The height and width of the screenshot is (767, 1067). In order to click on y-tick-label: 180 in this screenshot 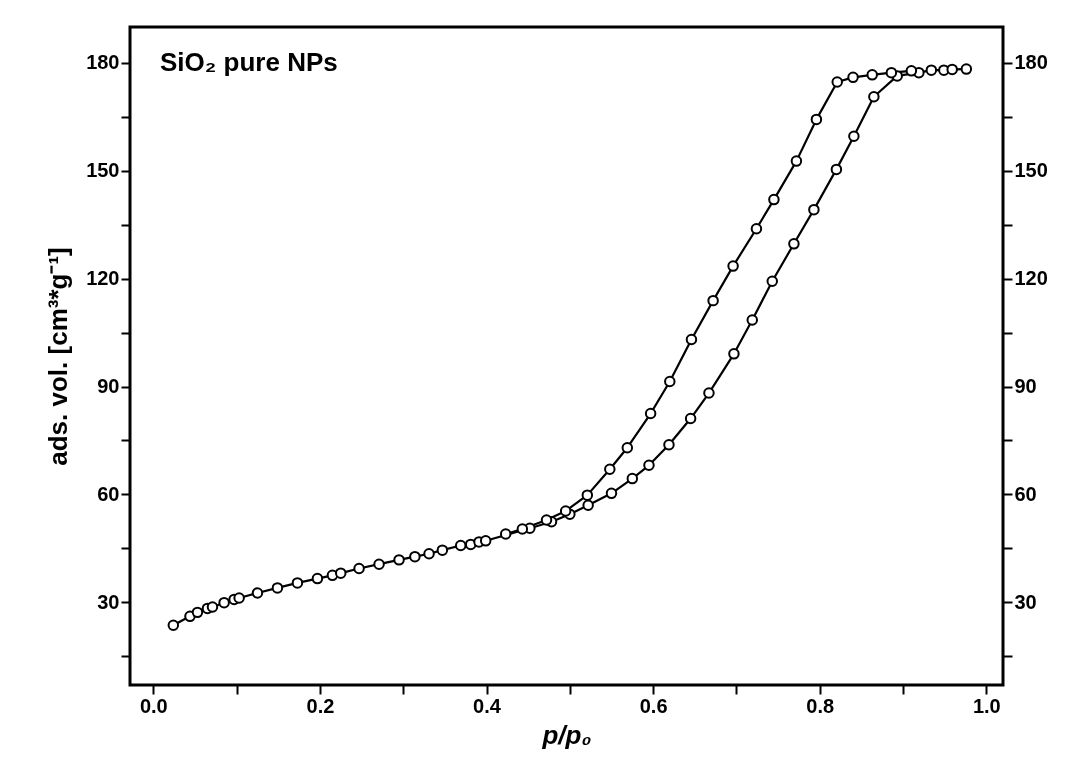, I will do `click(103, 62)`.